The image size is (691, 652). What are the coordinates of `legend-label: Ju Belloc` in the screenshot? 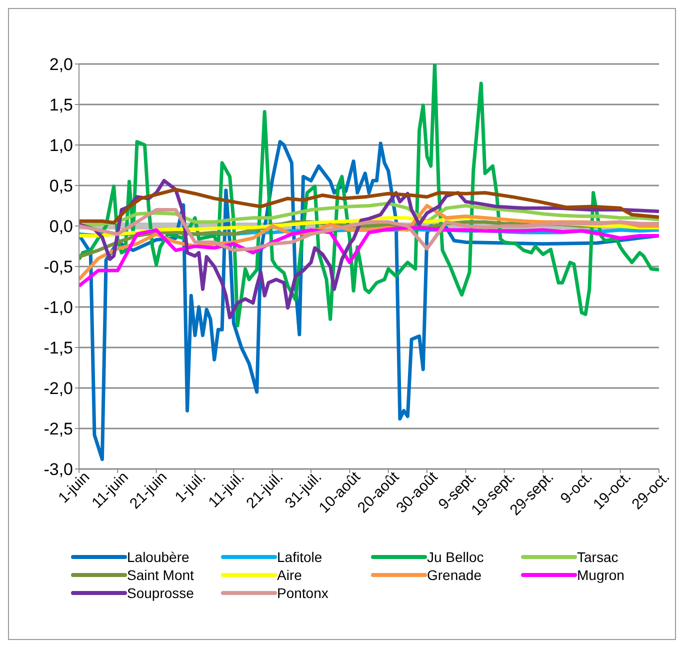 It's located at (455, 557).